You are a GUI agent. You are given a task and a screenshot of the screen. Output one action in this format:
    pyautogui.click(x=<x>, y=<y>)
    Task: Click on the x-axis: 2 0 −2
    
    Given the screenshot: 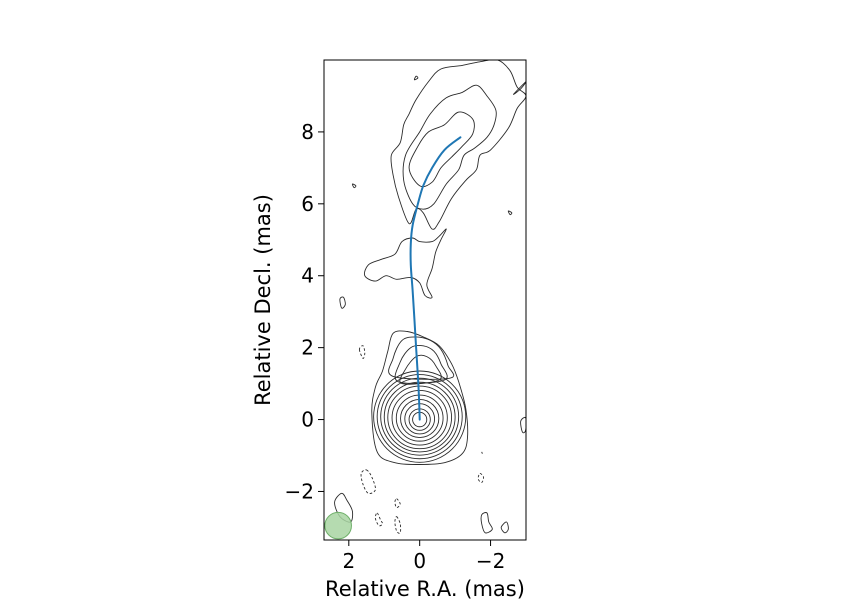 What is the action you would take?
    pyautogui.click(x=423, y=556)
    